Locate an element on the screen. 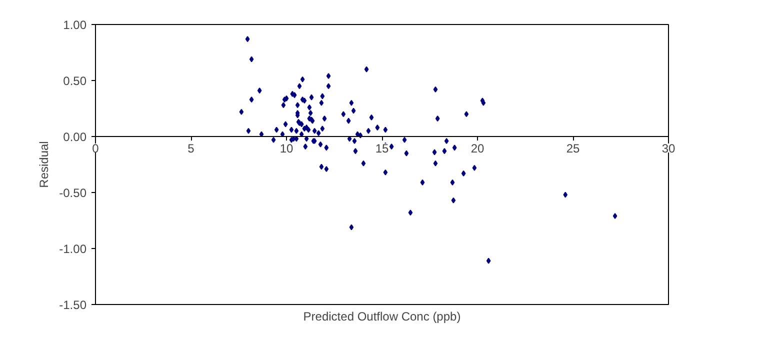 Image resolution: width=766 pixels, height=344 pixels. y-tick-label: 0.50 is located at coordinates (75, 81).